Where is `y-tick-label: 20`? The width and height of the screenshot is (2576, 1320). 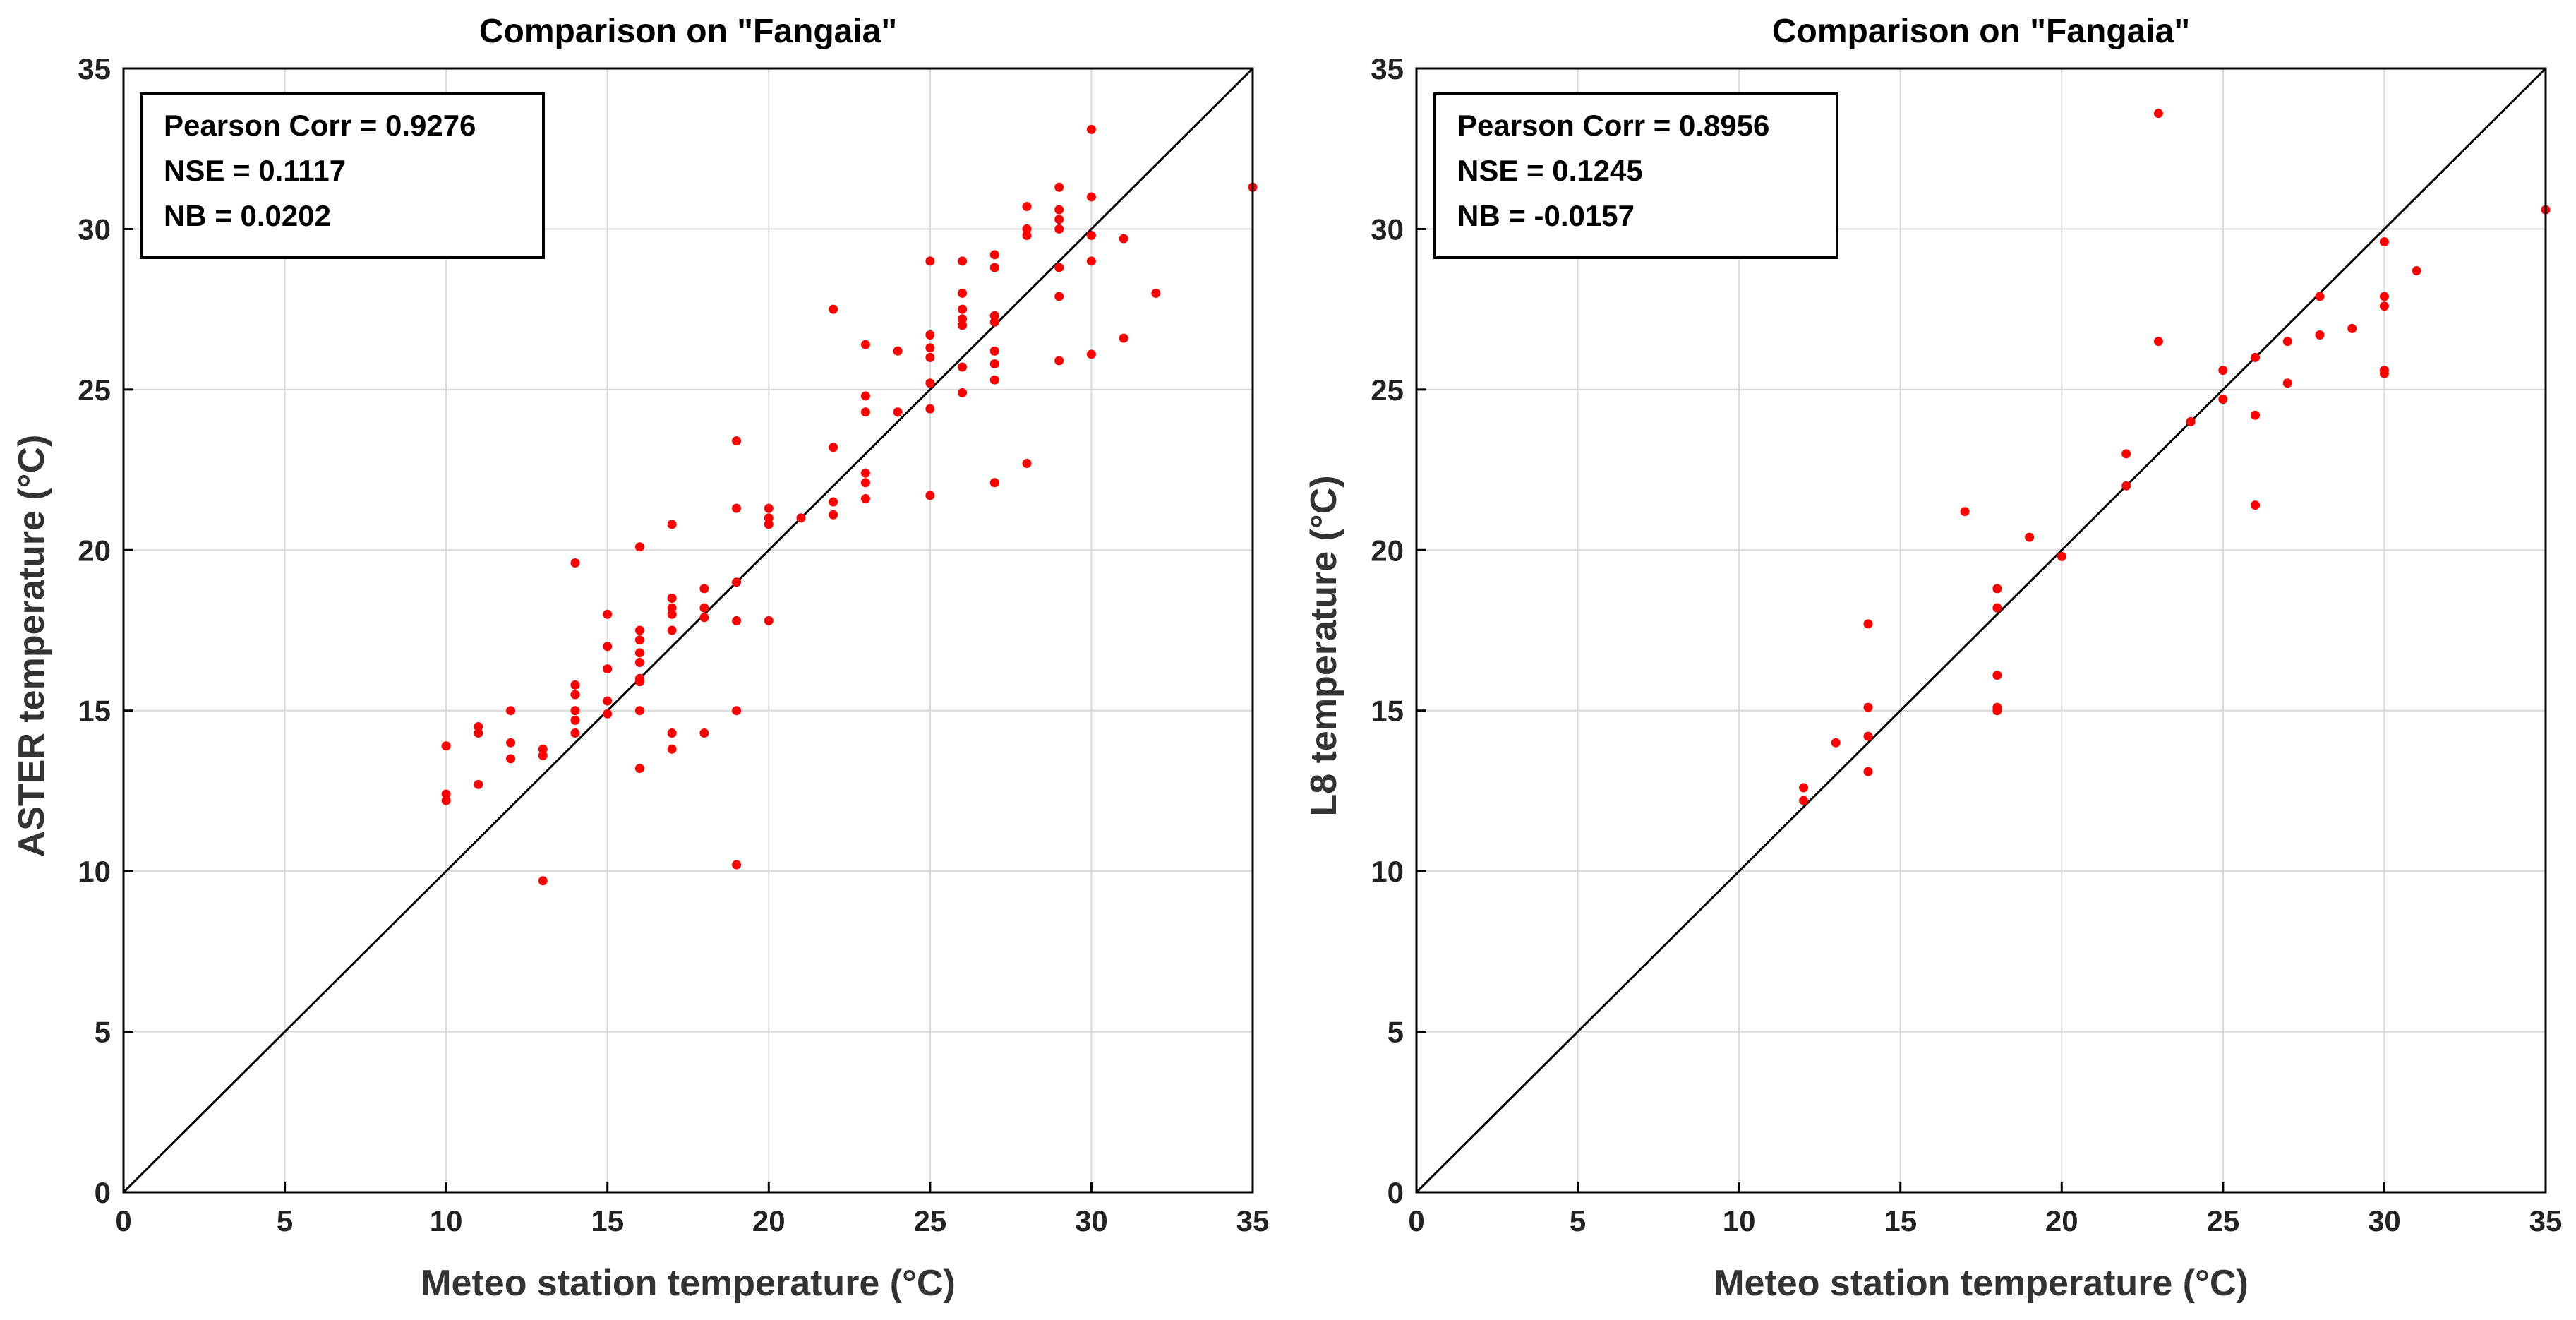 y-tick-label: 20 is located at coordinates (94, 550).